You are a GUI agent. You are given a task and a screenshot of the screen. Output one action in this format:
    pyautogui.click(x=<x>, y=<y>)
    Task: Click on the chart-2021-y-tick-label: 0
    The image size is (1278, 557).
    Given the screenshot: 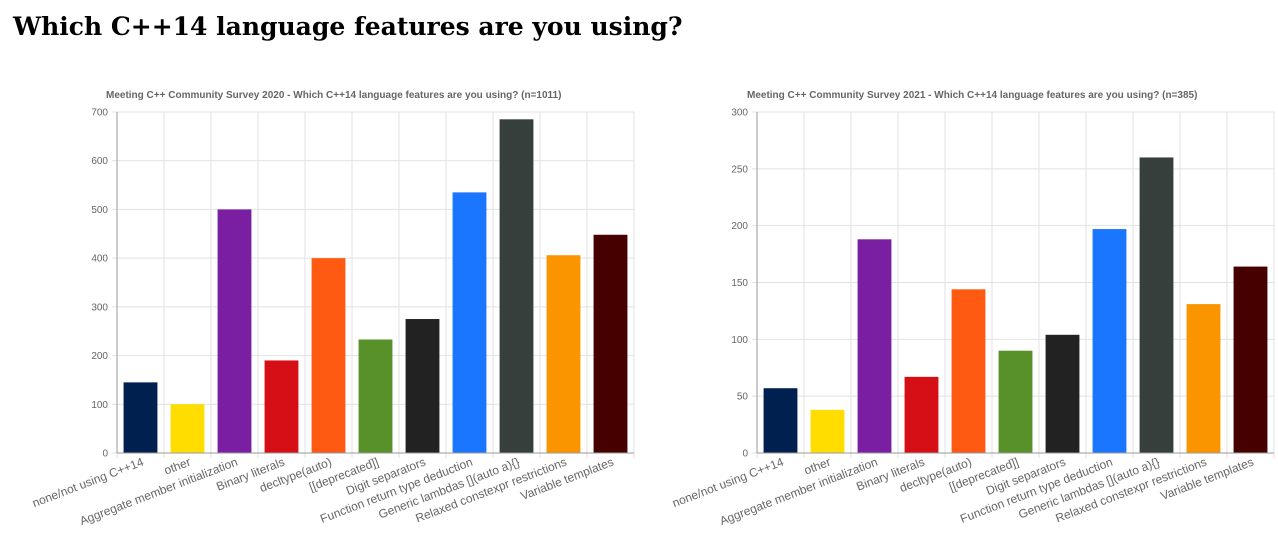 What is the action you would take?
    pyautogui.click(x=745, y=454)
    